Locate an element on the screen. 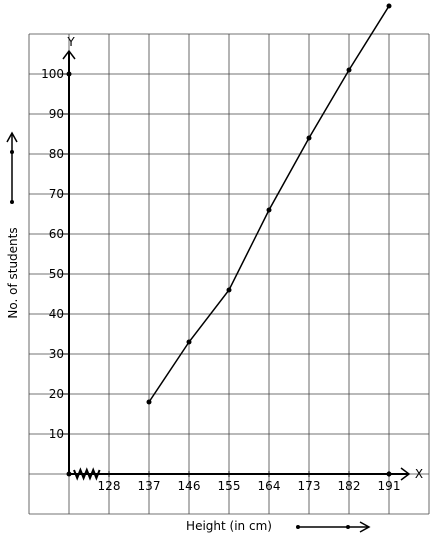 The height and width of the screenshot is (540, 434). y-axis-arrow is located at coordinates (69, 54).